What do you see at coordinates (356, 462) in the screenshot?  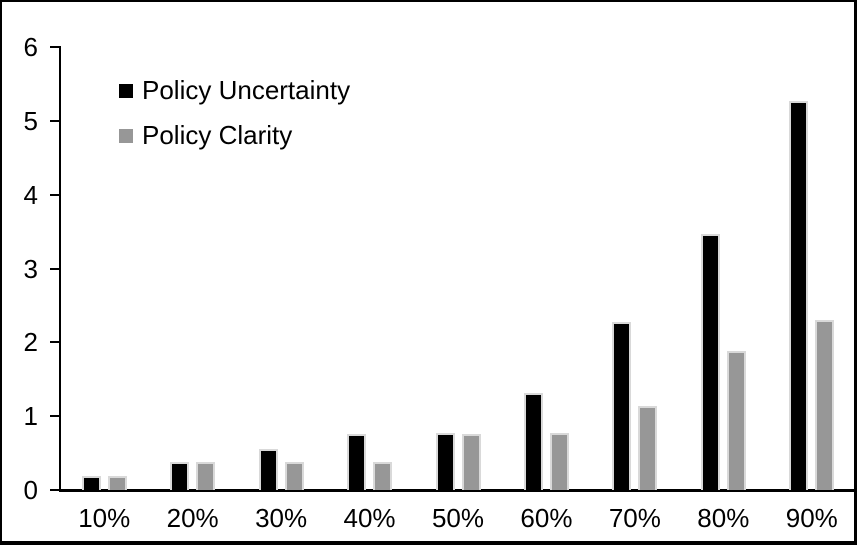 I see `bar-policy-uncertainty-40%` at bounding box center [356, 462].